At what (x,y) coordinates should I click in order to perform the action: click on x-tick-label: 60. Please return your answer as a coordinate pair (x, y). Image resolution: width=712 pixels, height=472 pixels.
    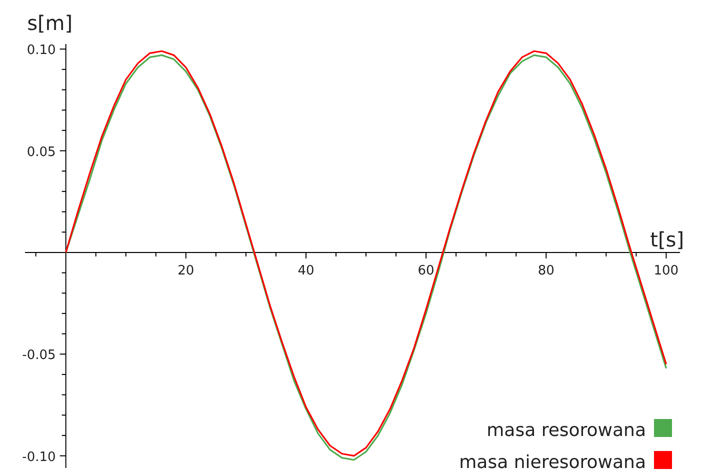
    Looking at the image, I should click on (426, 270).